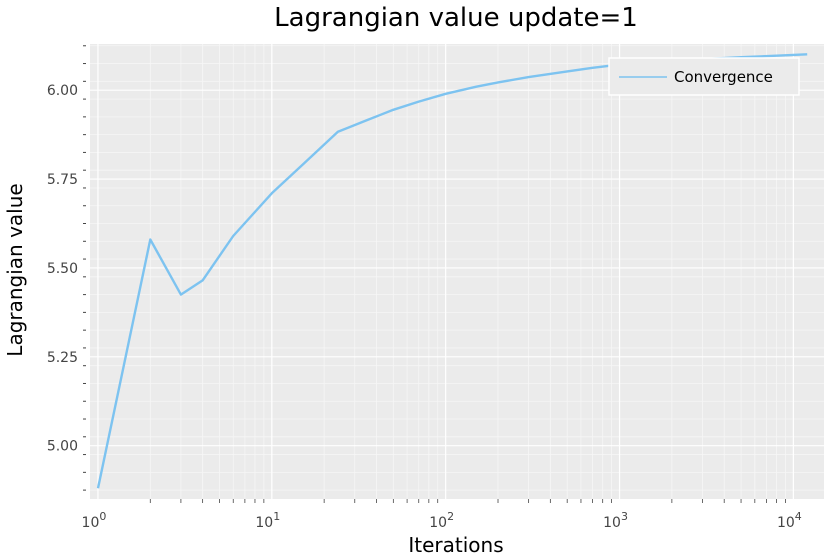  Describe the element at coordinates (615, 520) in the screenshot. I see `x-tick-label: 10³` at that location.